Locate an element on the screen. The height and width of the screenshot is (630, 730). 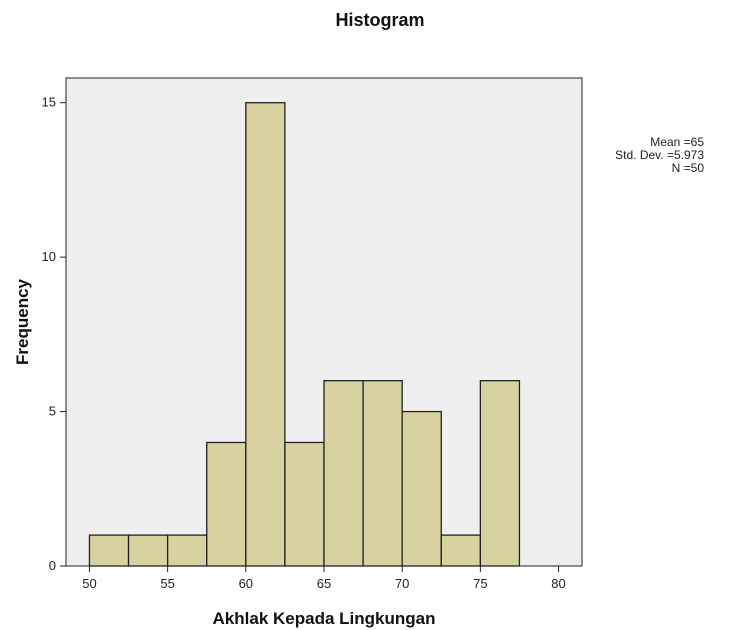
x-tick-label: 50 is located at coordinates (89, 583).